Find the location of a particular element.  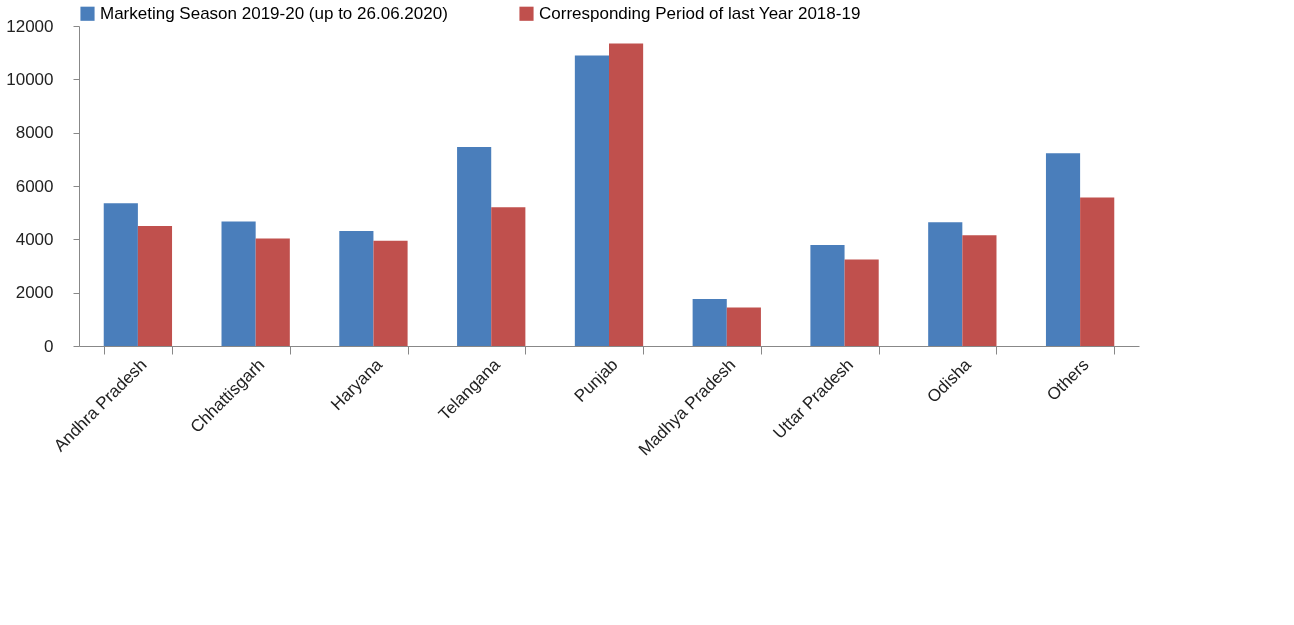

y-tick-label: 12000 is located at coordinates (30, 26).